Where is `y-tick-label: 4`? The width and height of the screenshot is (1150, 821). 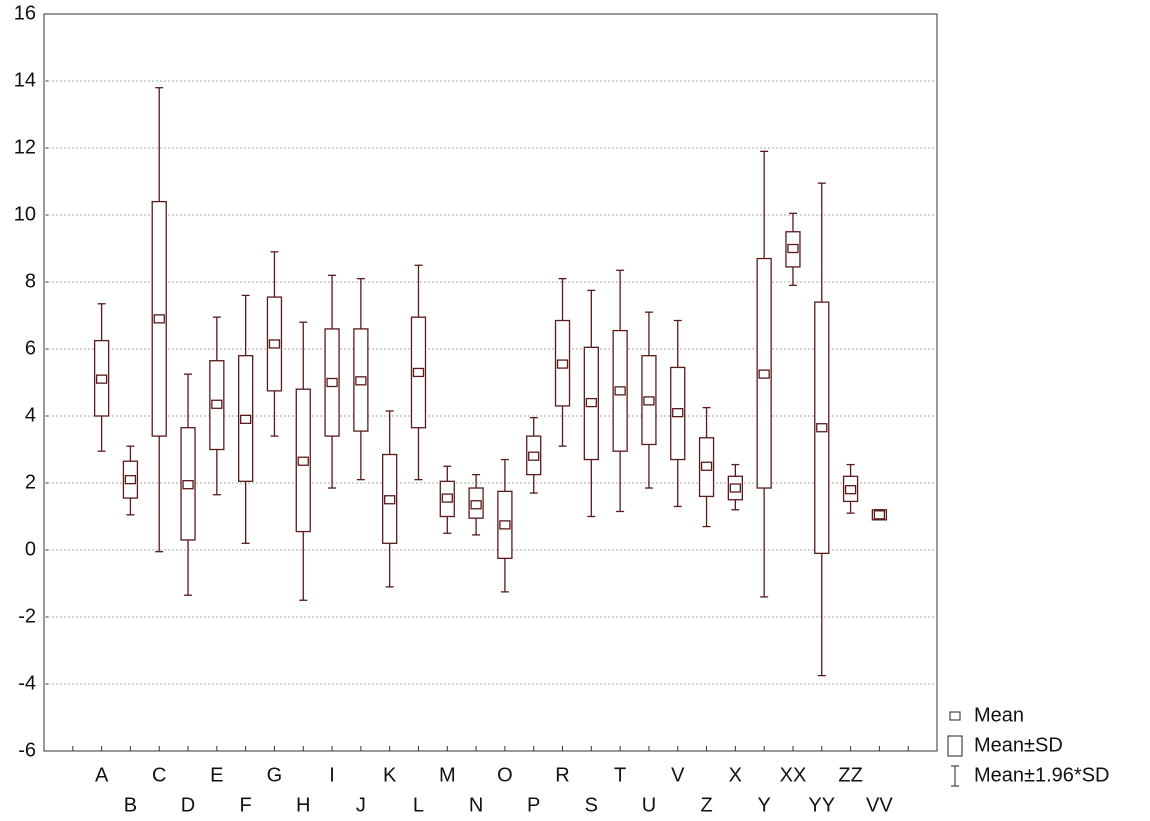
y-tick-label: 4 is located at coordinates (30, 415).